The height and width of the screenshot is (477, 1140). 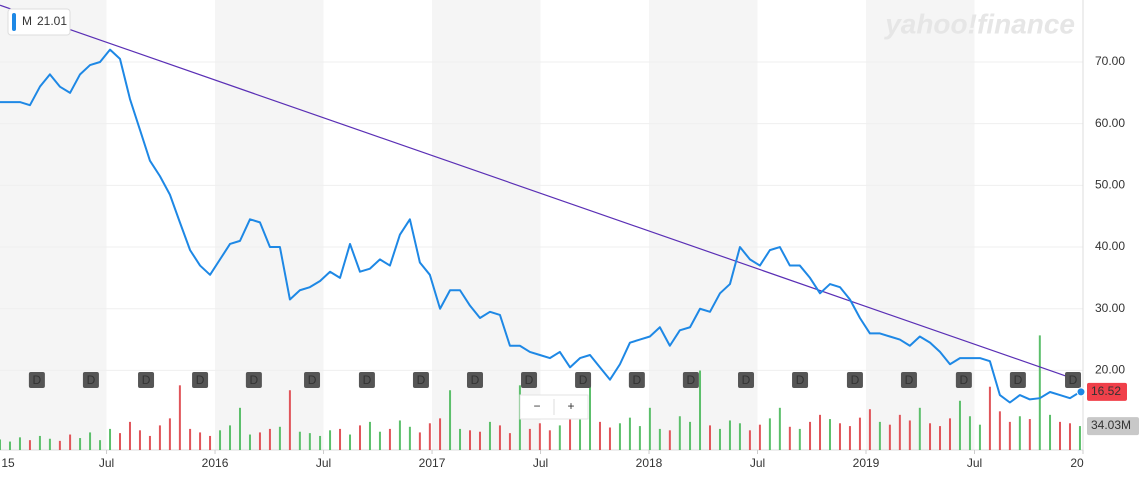 I want to click on watermark: yahoo!finance, so click(x=979, y=23).